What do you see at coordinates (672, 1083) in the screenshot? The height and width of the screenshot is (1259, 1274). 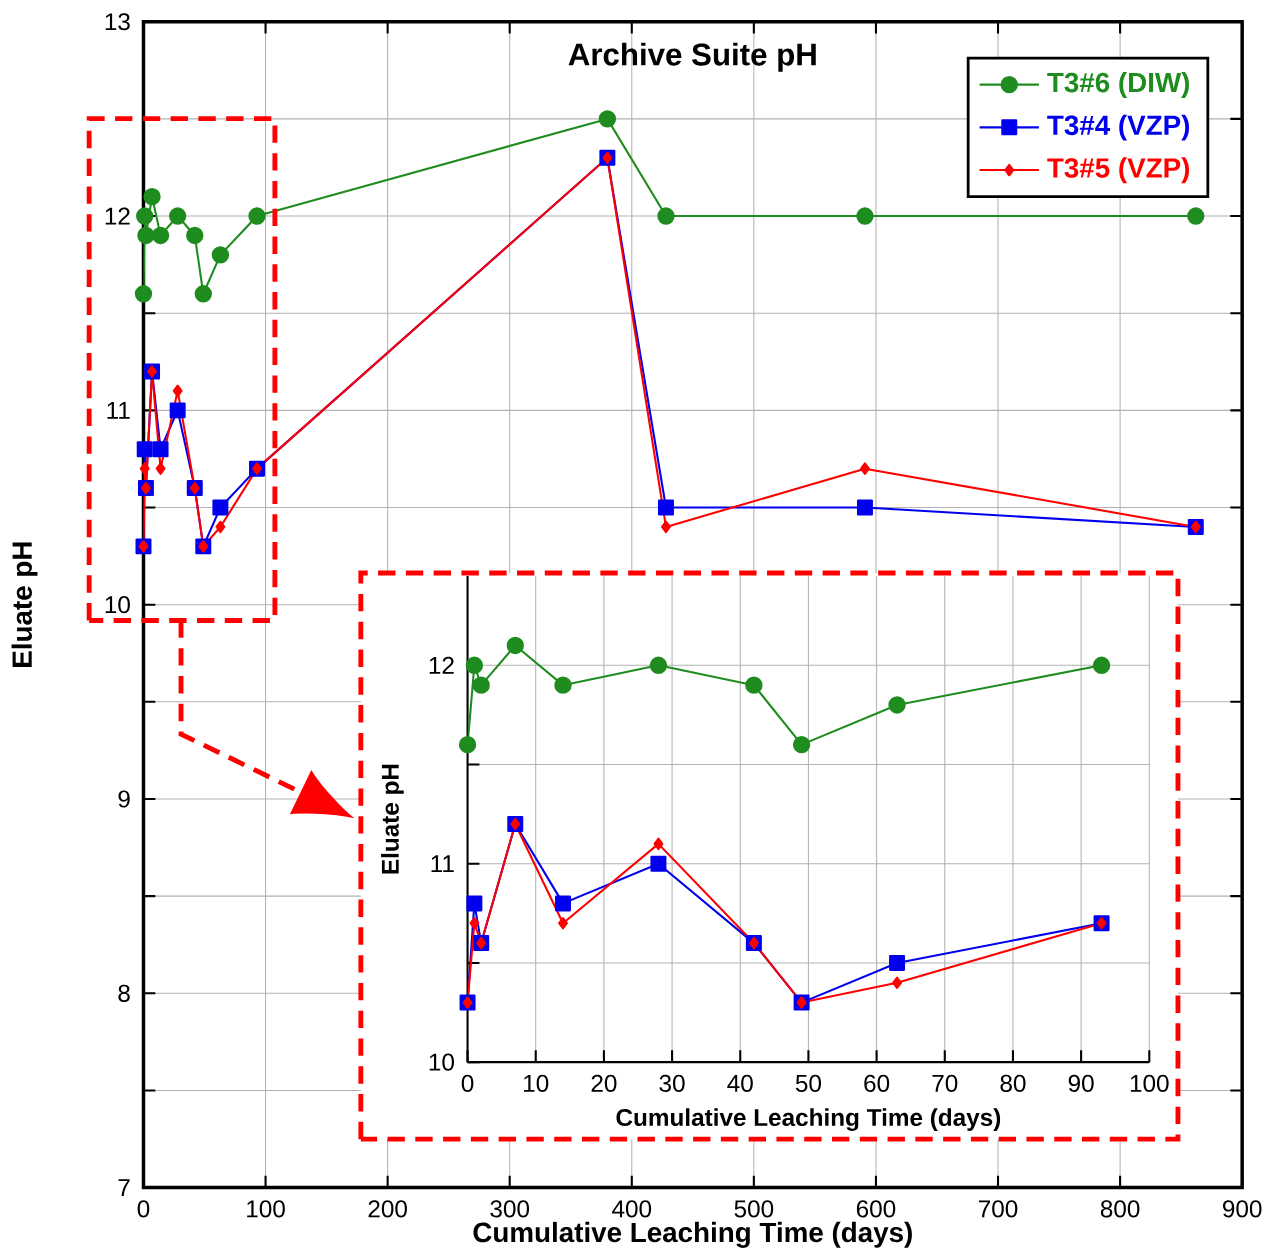 I see `x-tick-label: 30` at bounding box center [672, 1083].